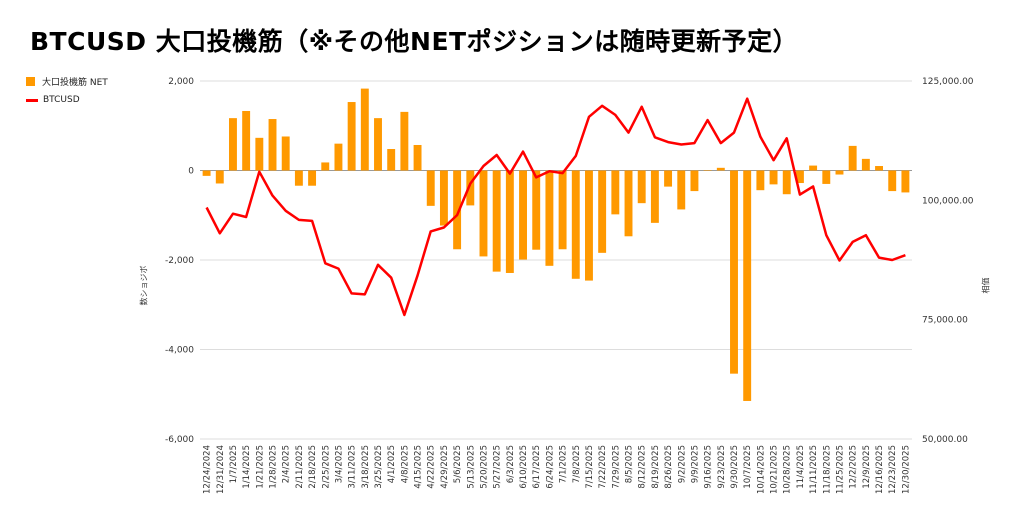 This screenshot has height=520, width=1024. Describe the element at coordinates (827, 469) in the screenshot. I see `x-tick-label: 11/18/2025` at that location.